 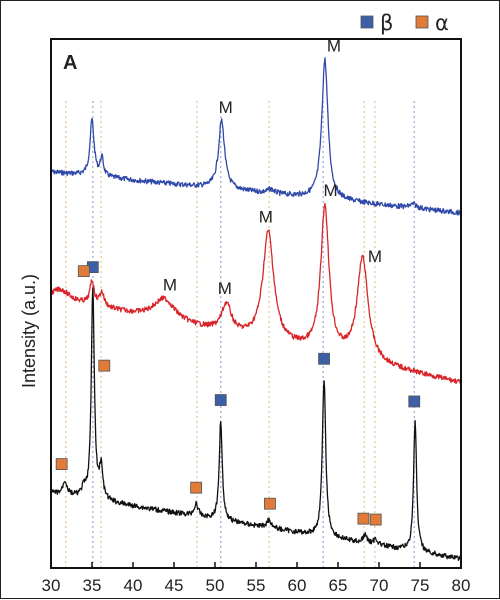 What do you see at coordinates (386, 23) in the screenshot?
I see `beta-legend-label: β` at bounding box center [386, 23].